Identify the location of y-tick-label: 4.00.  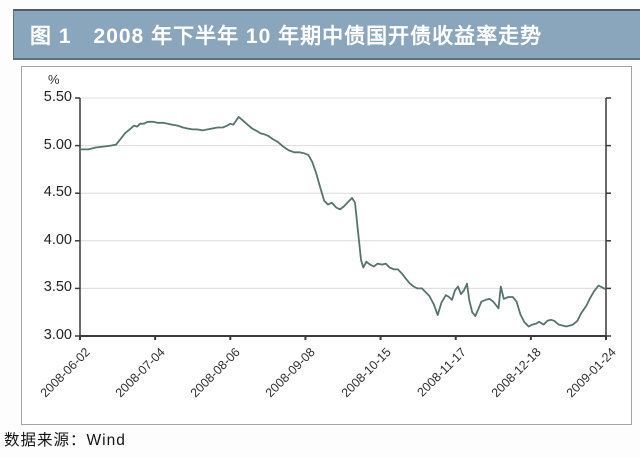
(57, 239).